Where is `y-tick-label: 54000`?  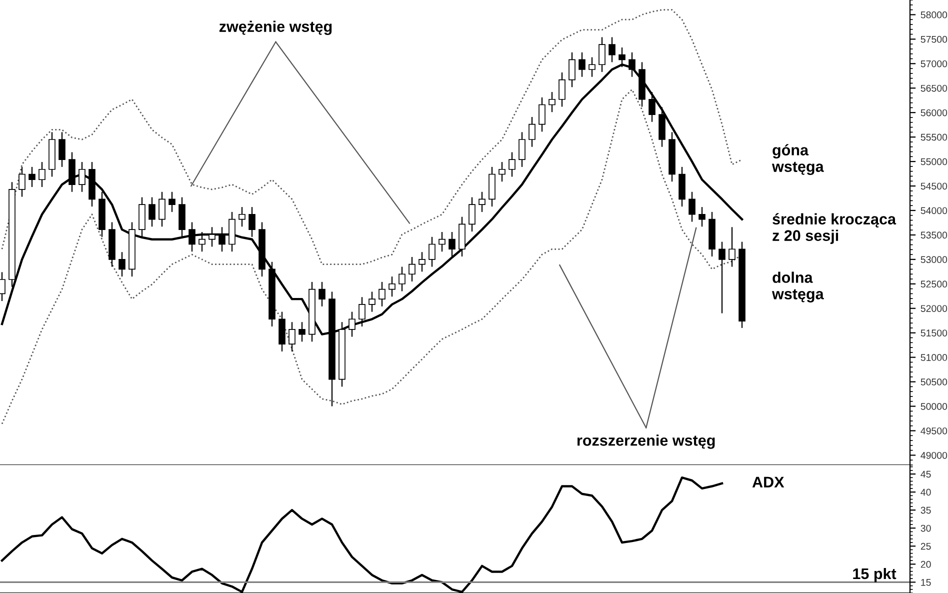 y-tick-label: 54000 is located at coordinates (934, 210).